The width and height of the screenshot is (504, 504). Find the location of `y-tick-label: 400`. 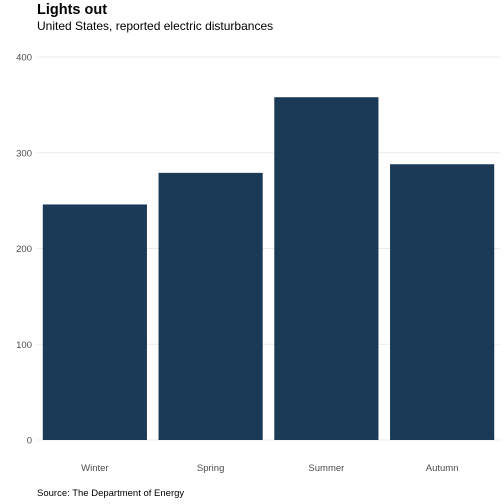

y-tick-label: 400 is located at coordinates (24, 58).